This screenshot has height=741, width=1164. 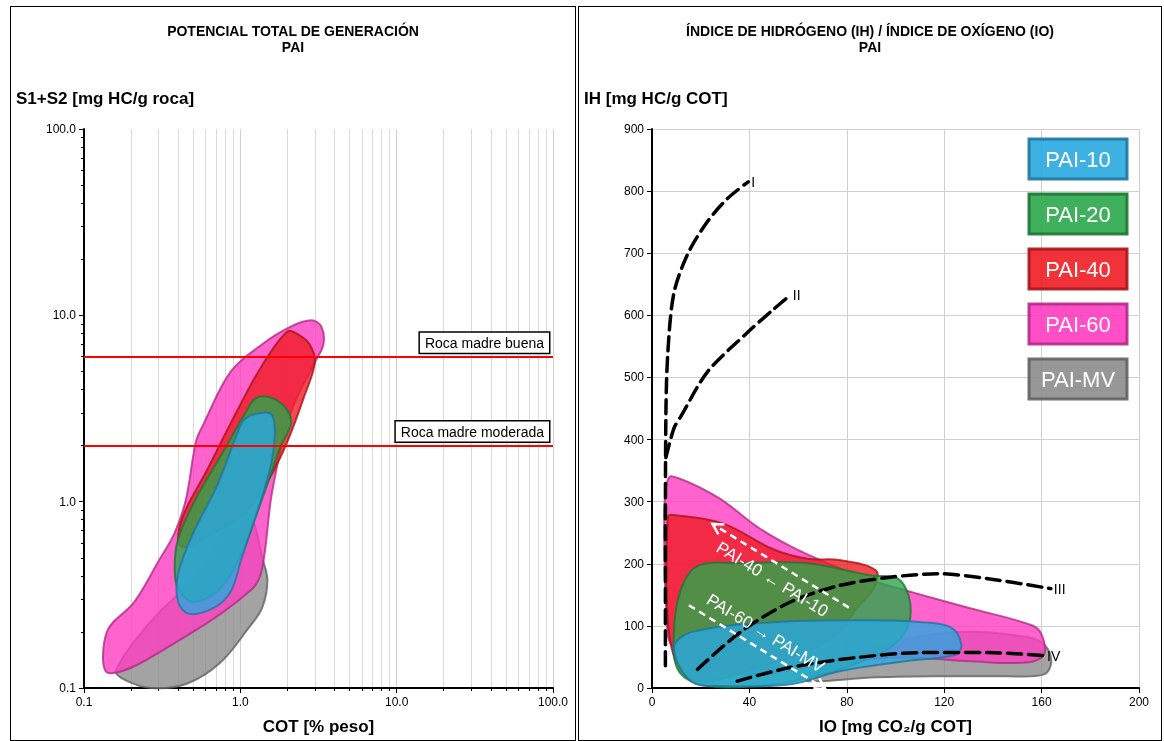 What do you see at coordinates (634, 129) in the screenshot?
I see `y-tick-label: 900` at bounding box center [634, 129].